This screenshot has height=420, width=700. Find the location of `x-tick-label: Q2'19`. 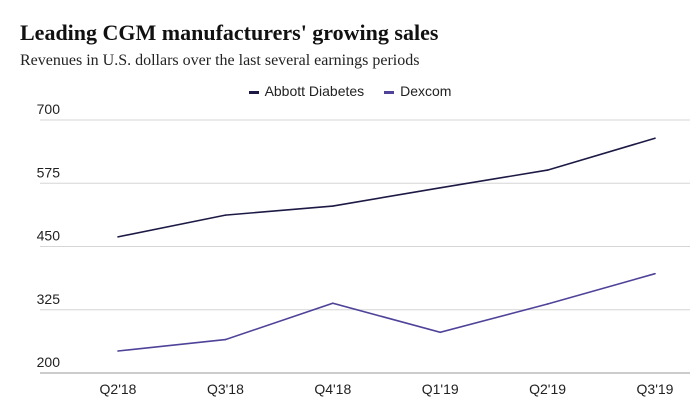

x-tick-label: Q2'19 is located at coordinates (547, 389).